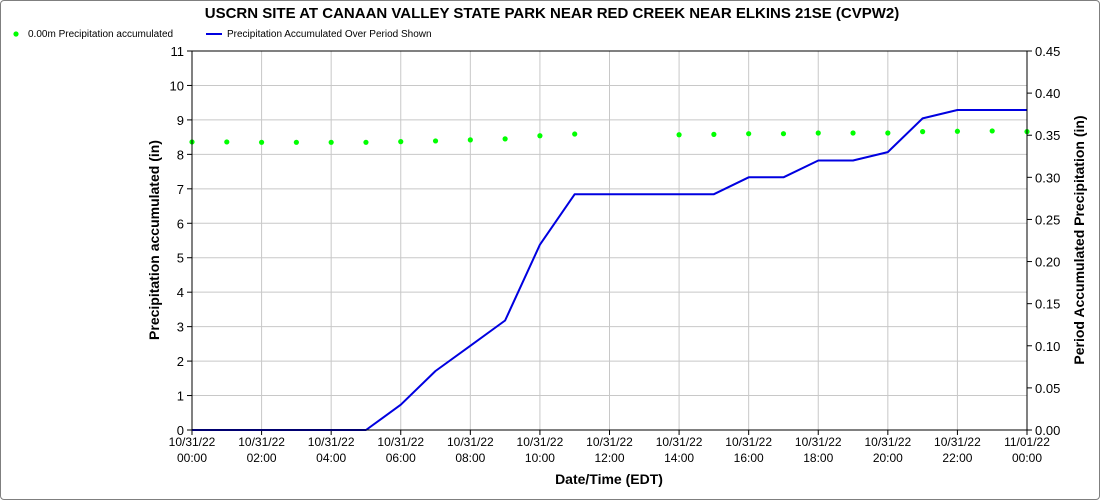 The width and height of the screenshot is (1100, 500). What do you see at coordinates (1047, 51) in the screenshot?
I see `right-tick-label: 0.45` at bounding box center [1047, 51].